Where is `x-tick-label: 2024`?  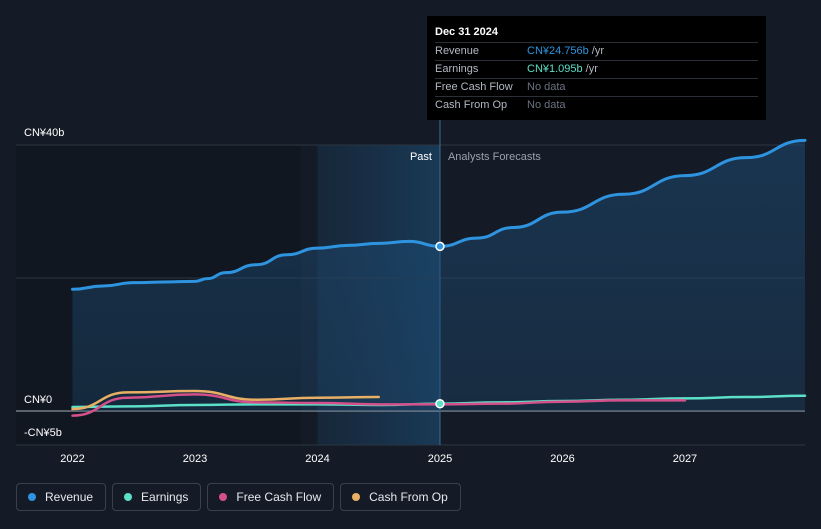
x-tick-label: 2024 is located at coordinates (317, 459).